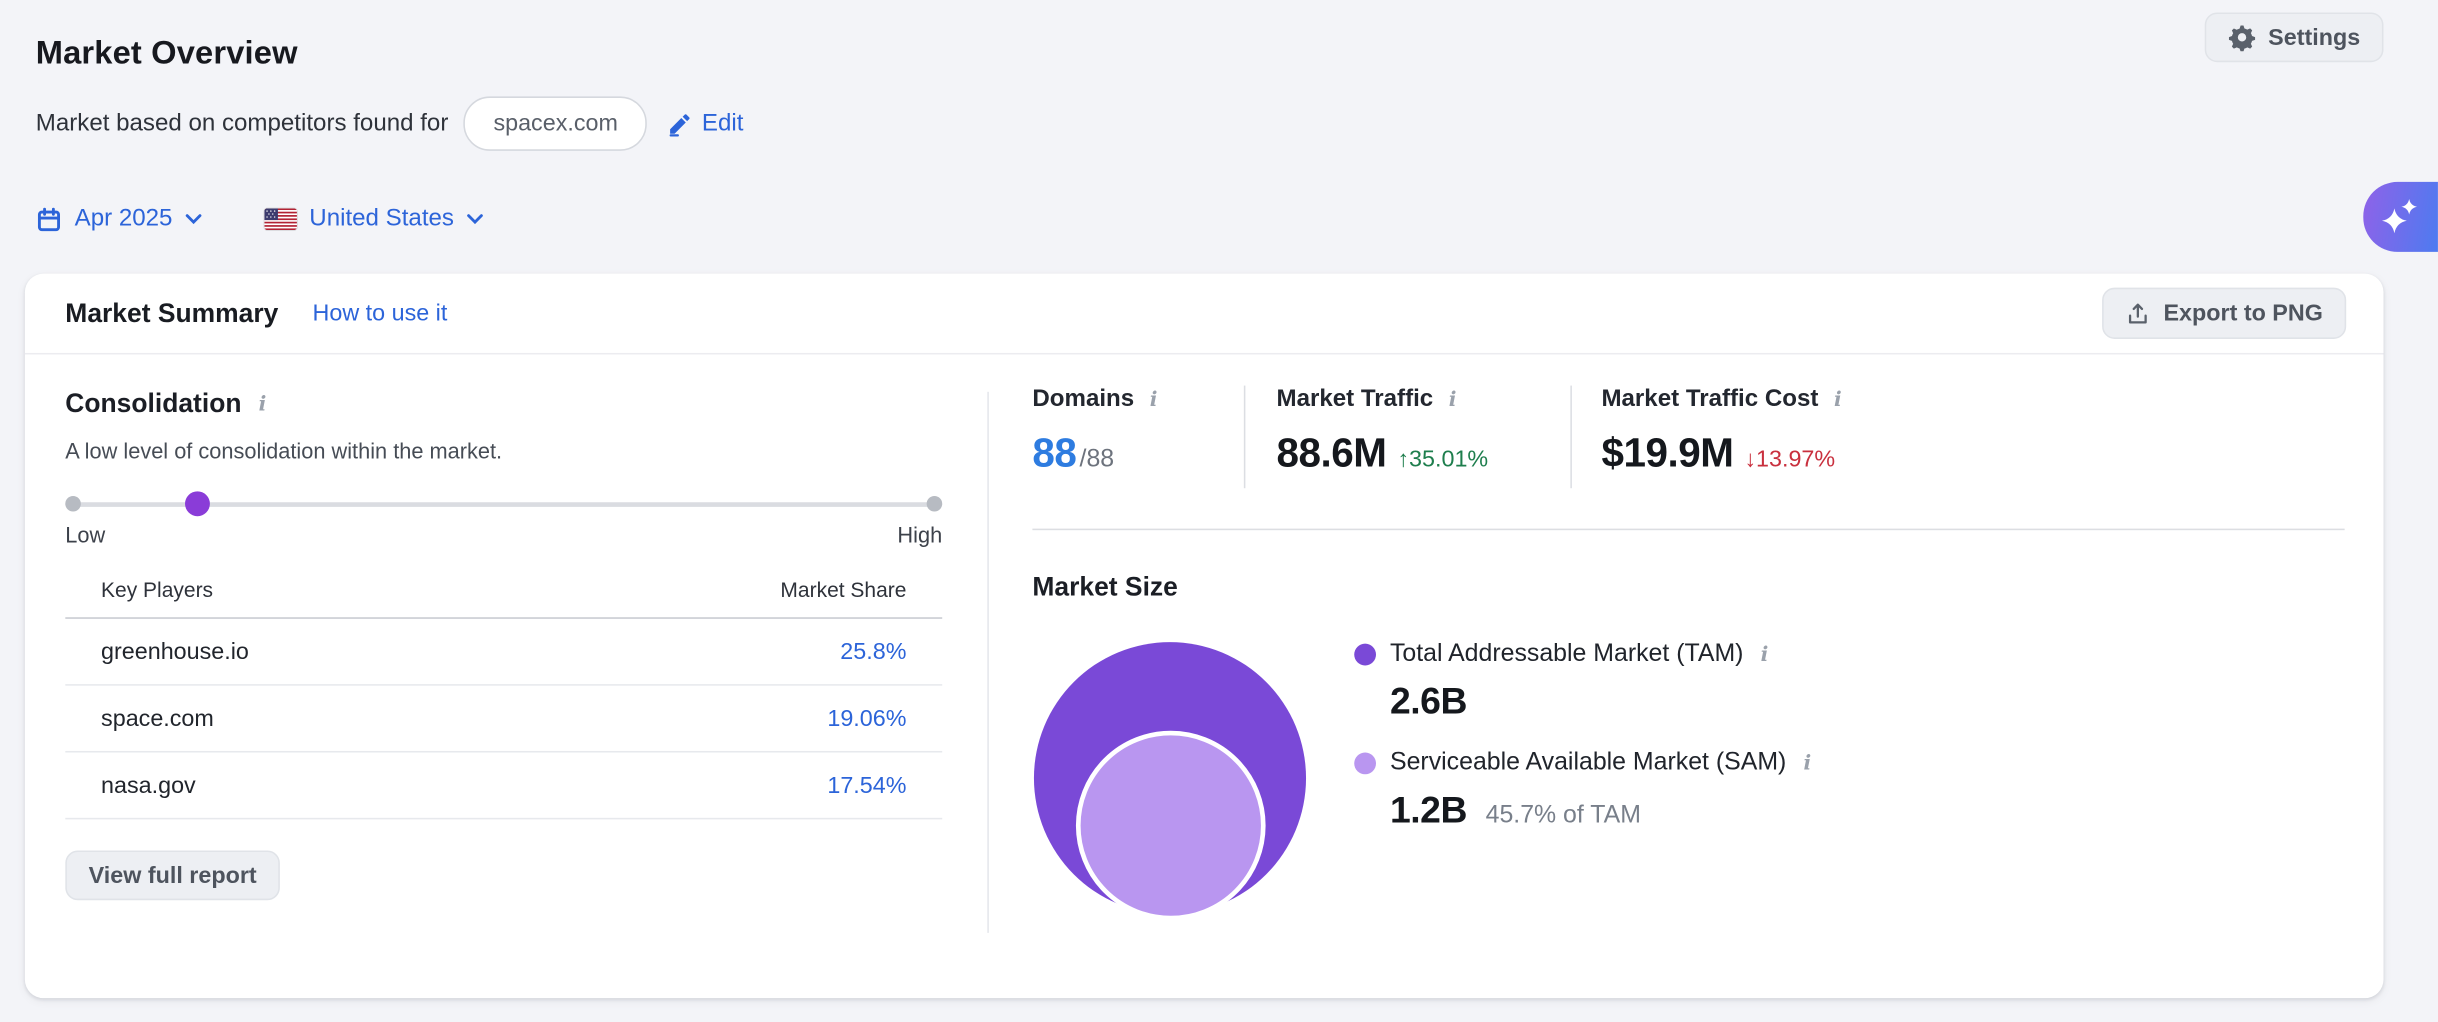 The image size is (2438, 1022). I want to click on player-domain: nasa.gov, so click(148, 785).